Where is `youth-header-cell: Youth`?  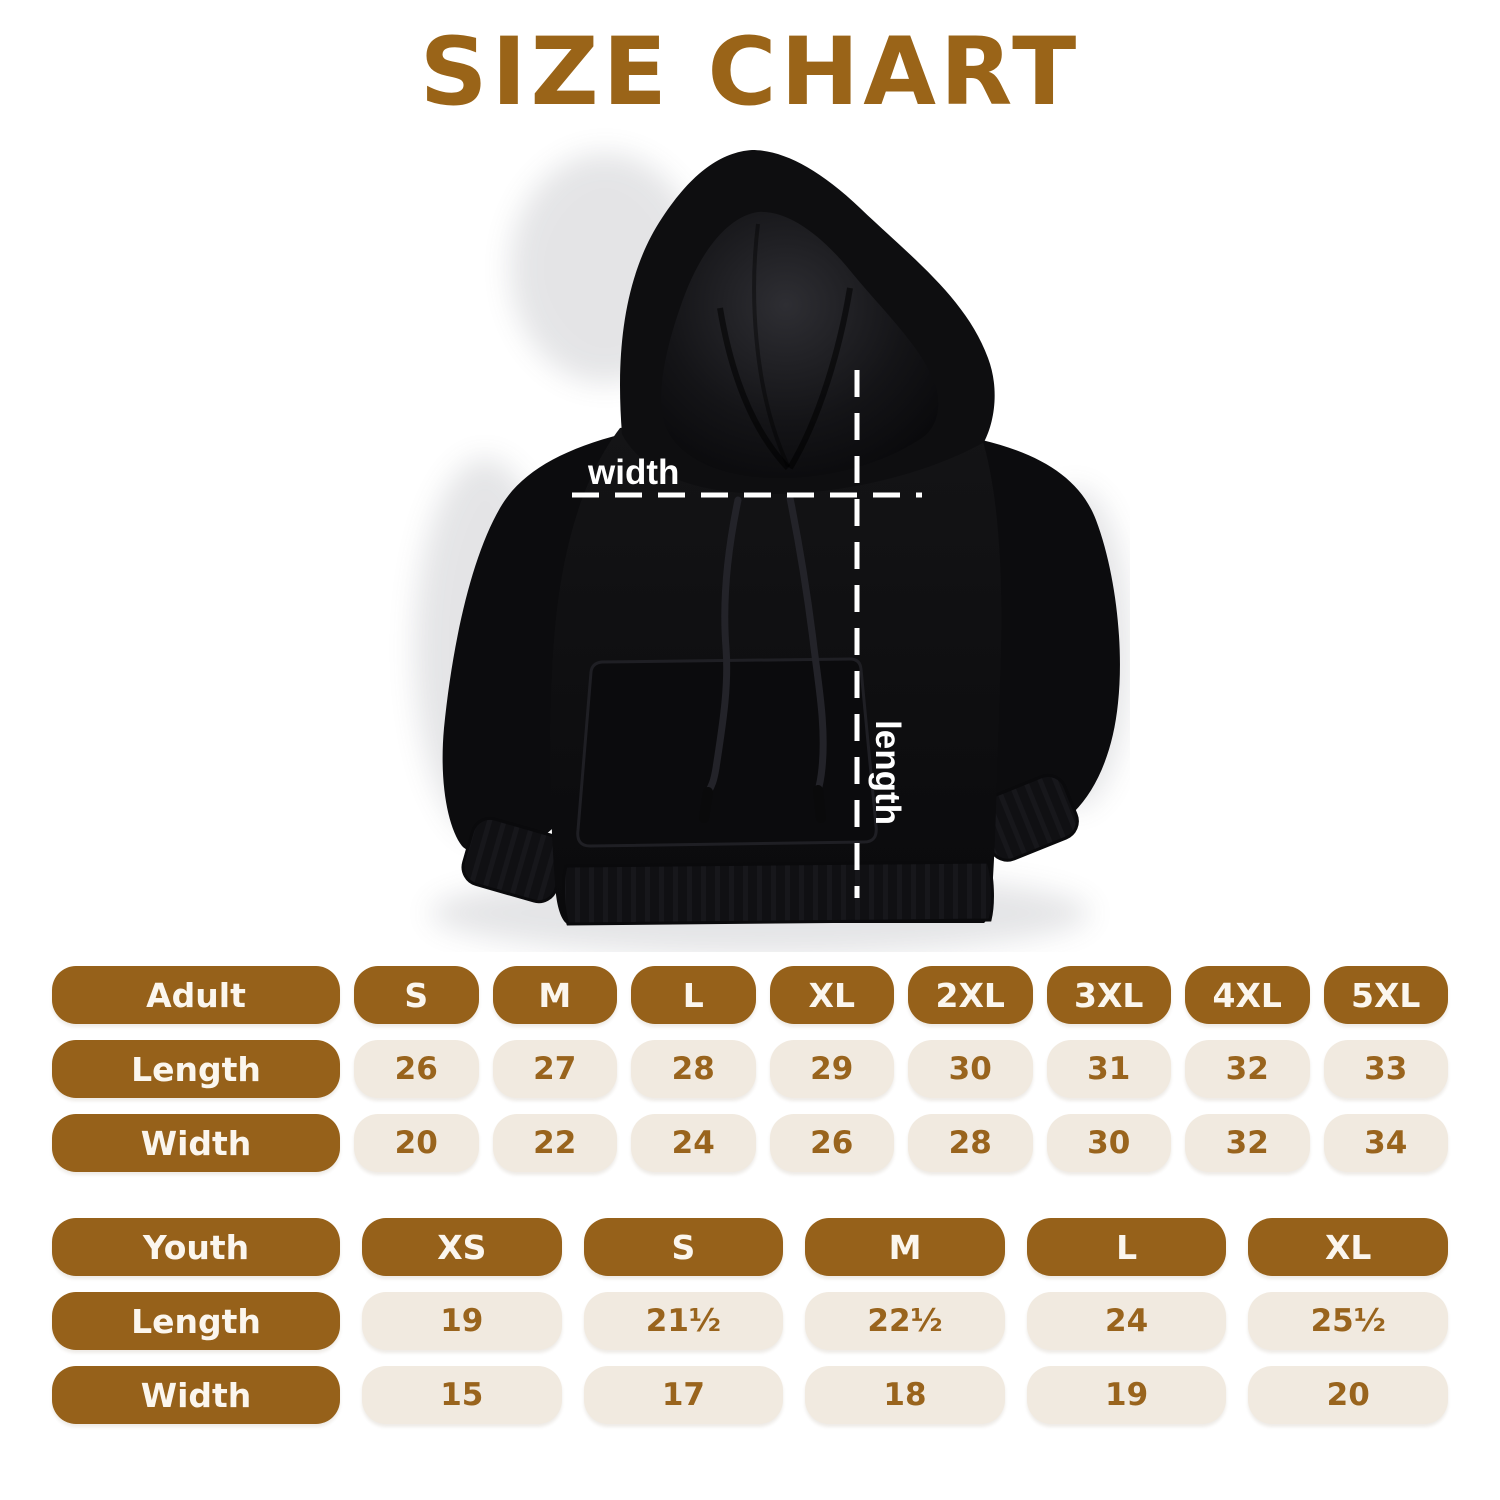
youth-header-cell: Youth is located at coordinates (196, 1247).